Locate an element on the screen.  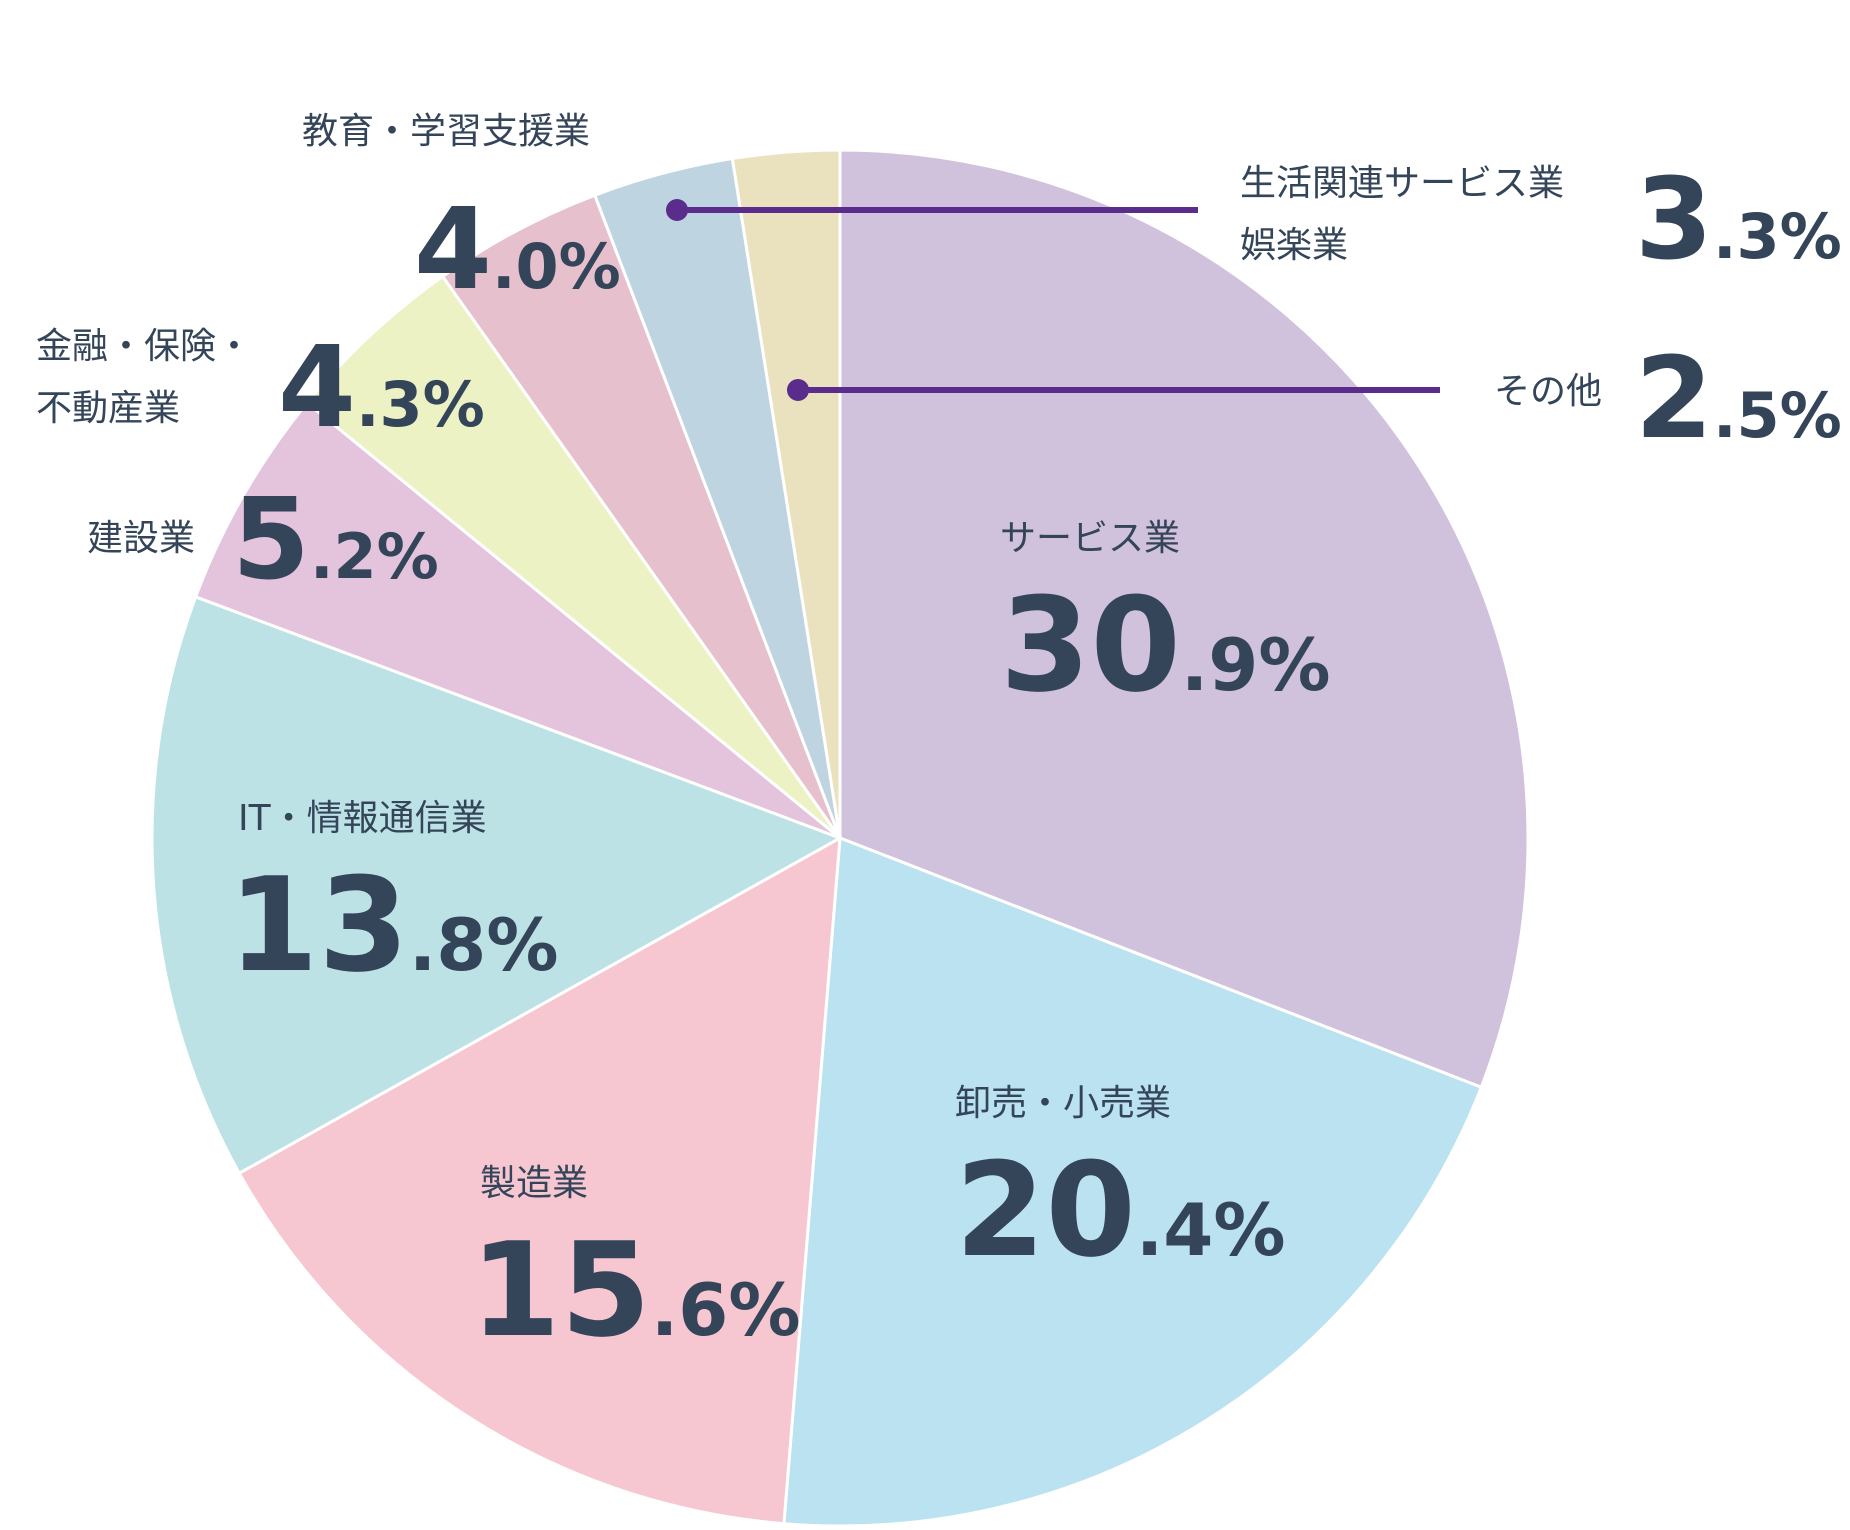
value-integer-1: 20 is located at coordinates (1045, 1210).